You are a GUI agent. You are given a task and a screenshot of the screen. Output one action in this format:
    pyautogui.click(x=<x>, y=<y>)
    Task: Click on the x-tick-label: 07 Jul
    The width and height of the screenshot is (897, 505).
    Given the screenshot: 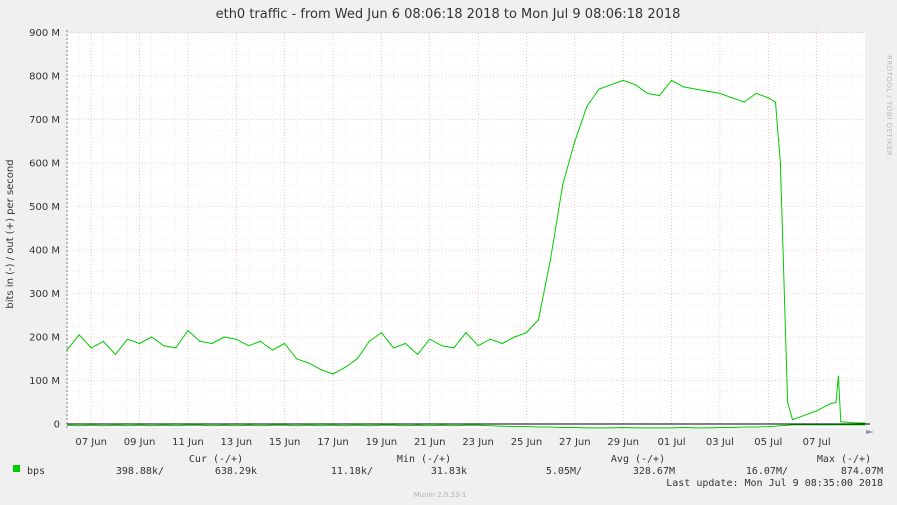 What is the action you would take?
    pyautogui.click(x=817, y=442)
    